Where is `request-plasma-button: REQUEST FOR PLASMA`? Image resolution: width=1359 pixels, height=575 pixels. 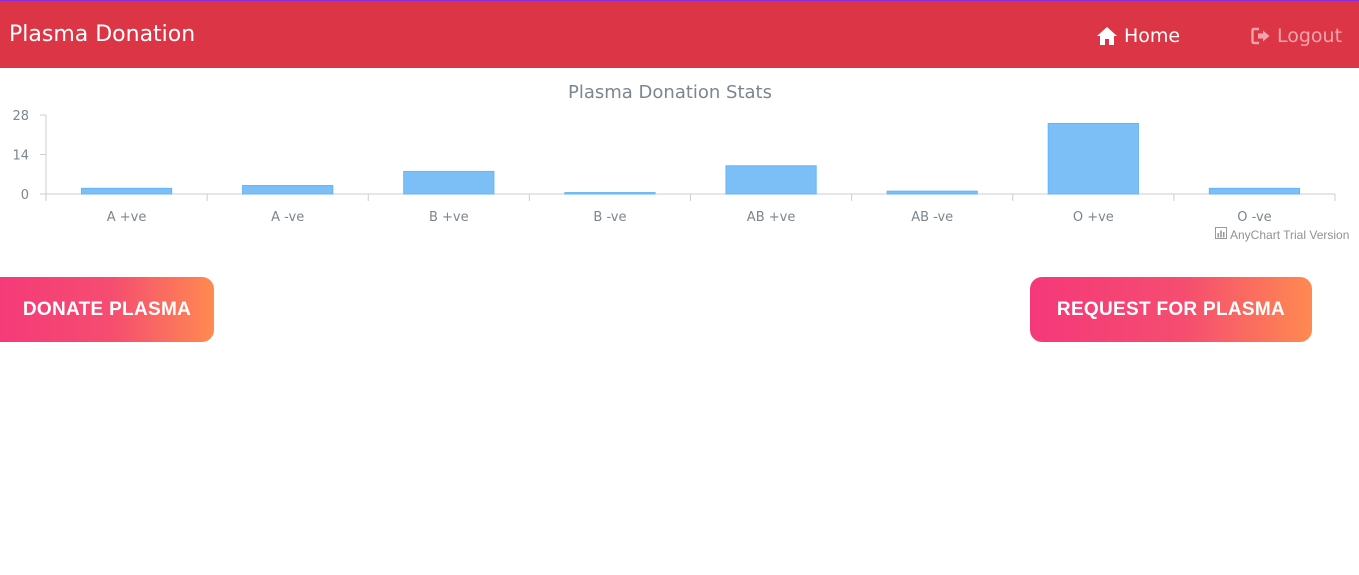
request-plasma-button: REQUEST FOR PLASMA is located at coordinates (1171, 309).